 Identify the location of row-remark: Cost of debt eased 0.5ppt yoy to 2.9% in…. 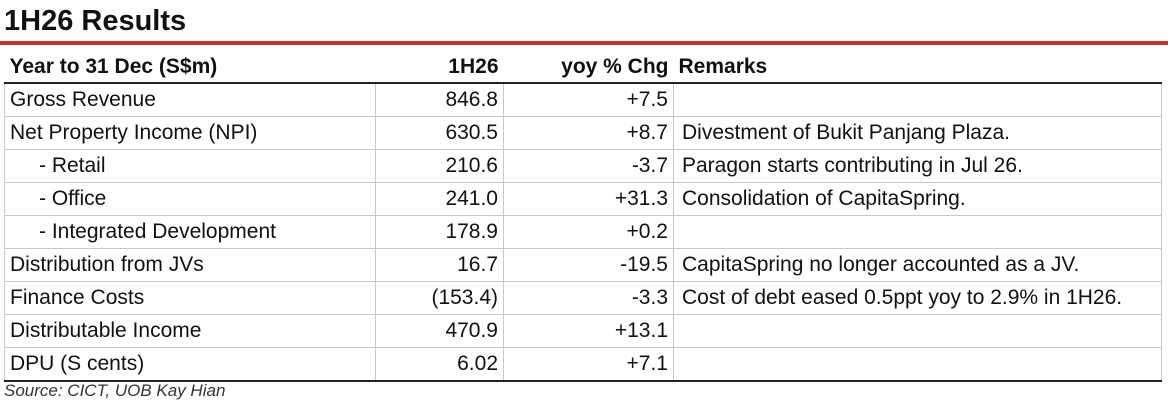
(917, 298).